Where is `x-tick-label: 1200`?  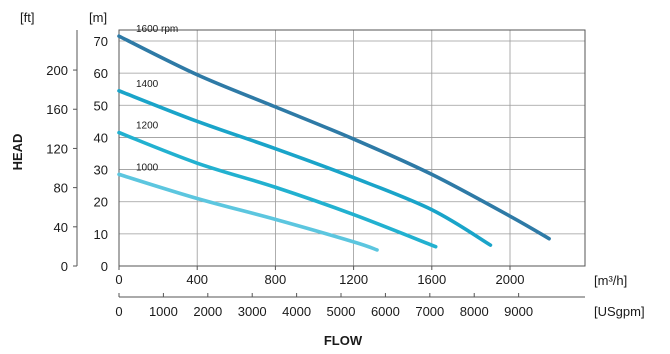
x-tick-label: 1200 is located at coordinates (353, 279).